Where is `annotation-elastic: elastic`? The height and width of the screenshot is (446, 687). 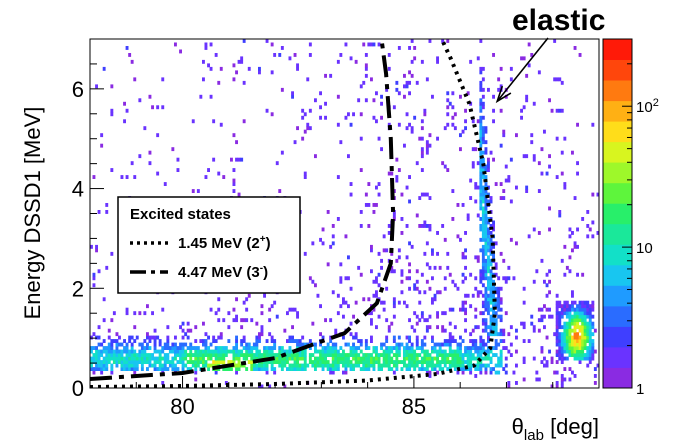
annotation-elastic: elastic is located at coordinates (558, 20).